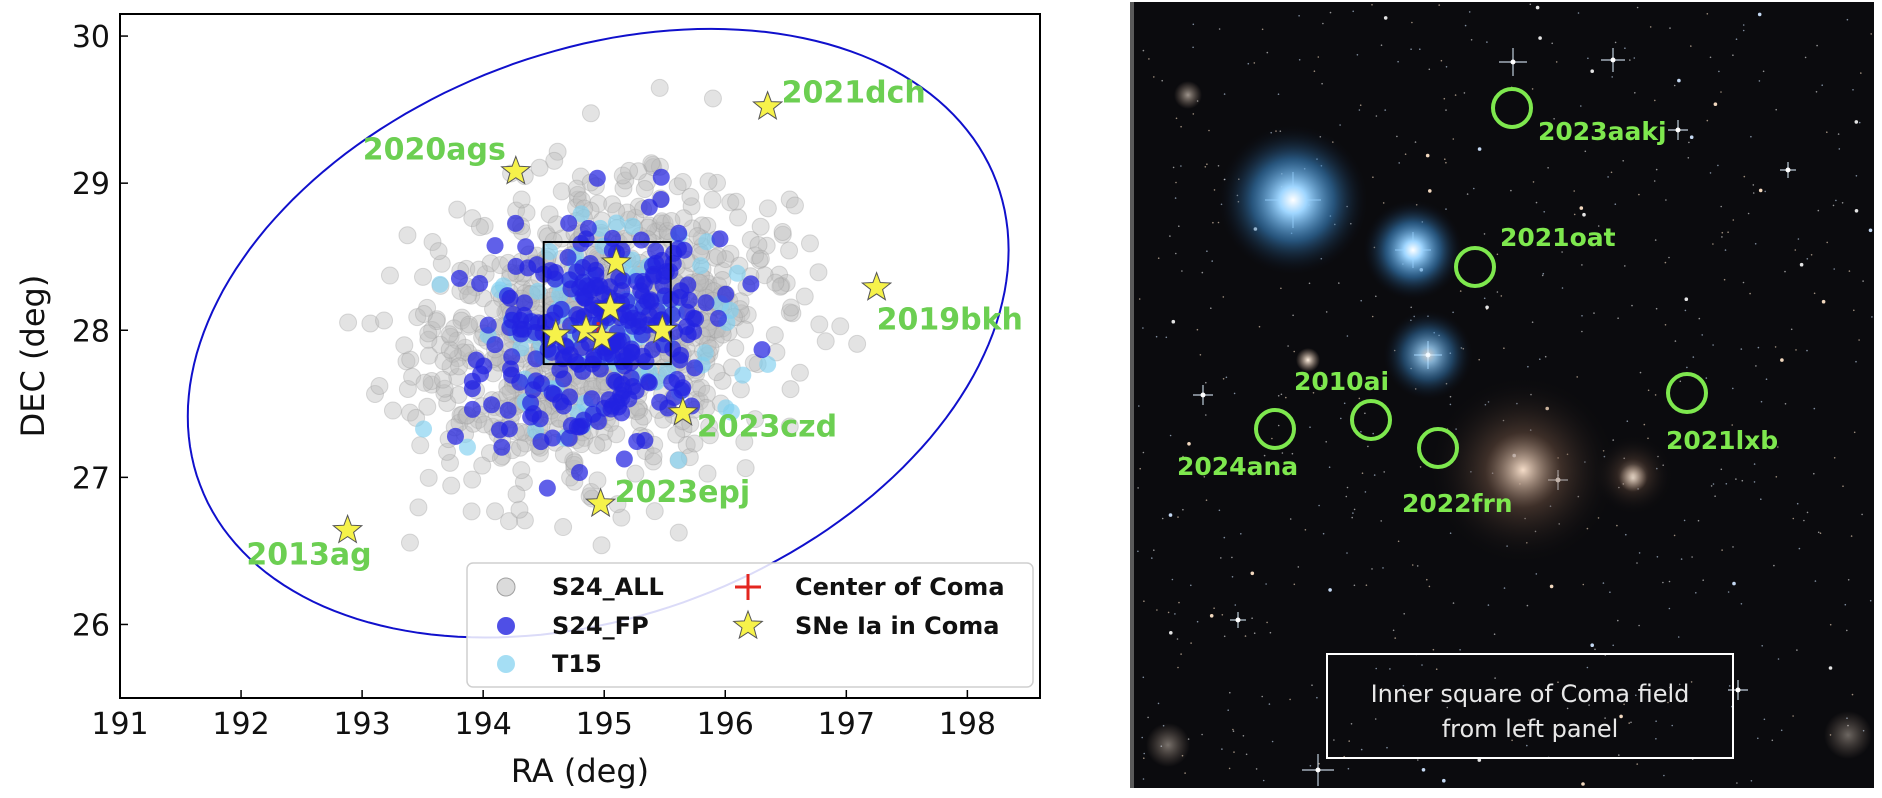  What do you see at coordinates (434, 149) in the screenshot?
I see `sn-label: 2020ags` at bounding box center [434, 149].